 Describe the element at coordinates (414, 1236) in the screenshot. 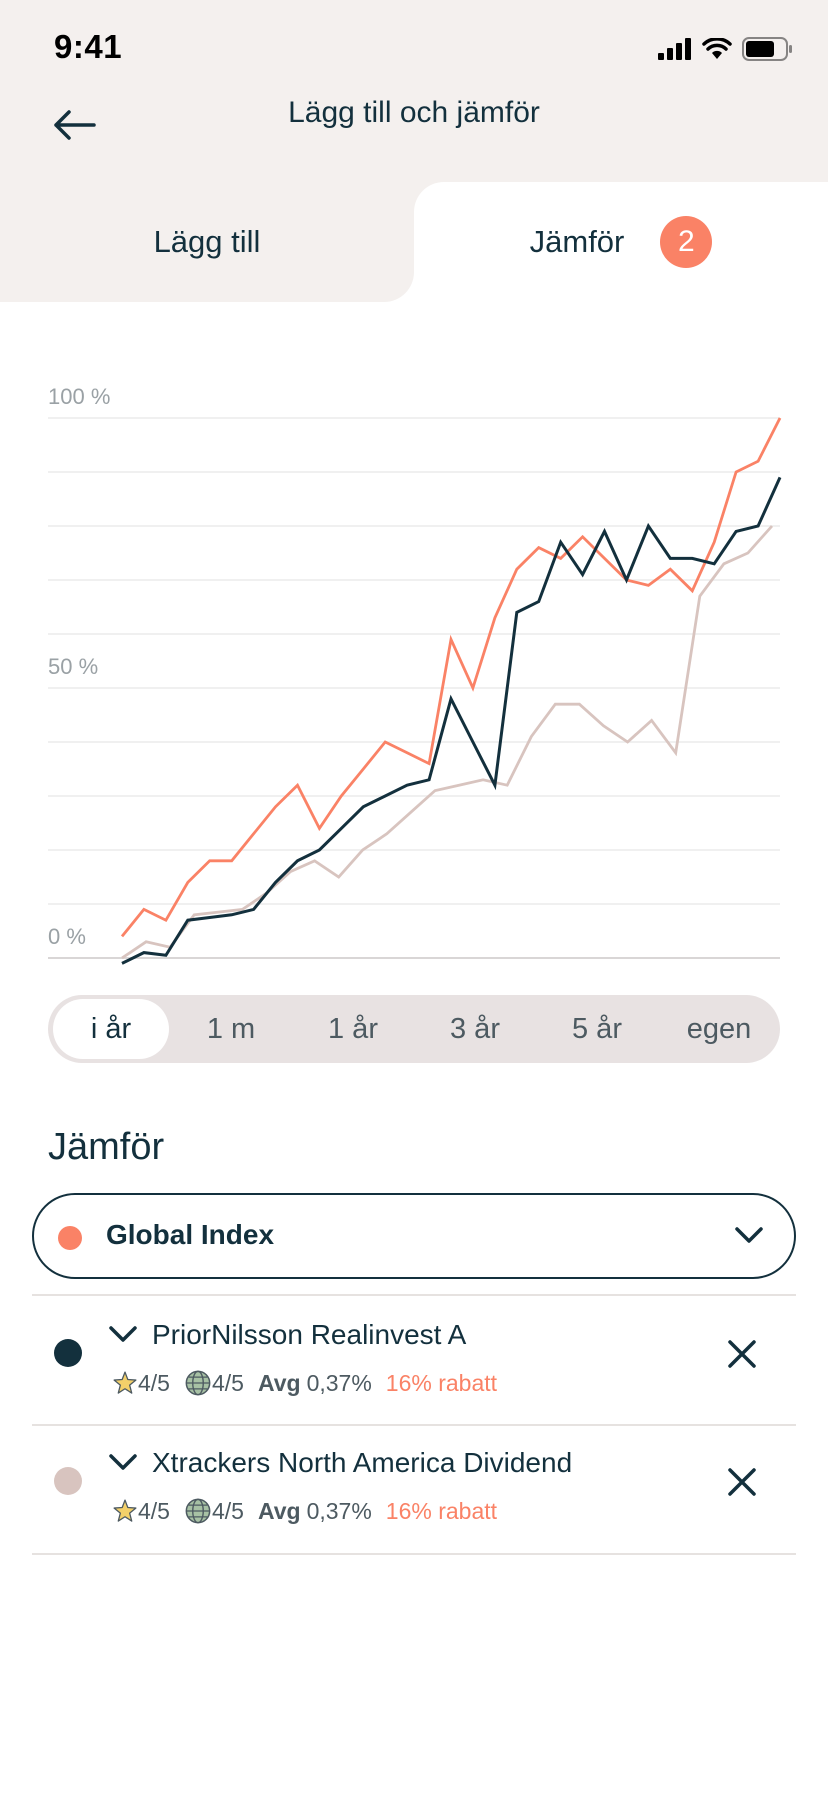

I see `index-select: Global Index` at that location.